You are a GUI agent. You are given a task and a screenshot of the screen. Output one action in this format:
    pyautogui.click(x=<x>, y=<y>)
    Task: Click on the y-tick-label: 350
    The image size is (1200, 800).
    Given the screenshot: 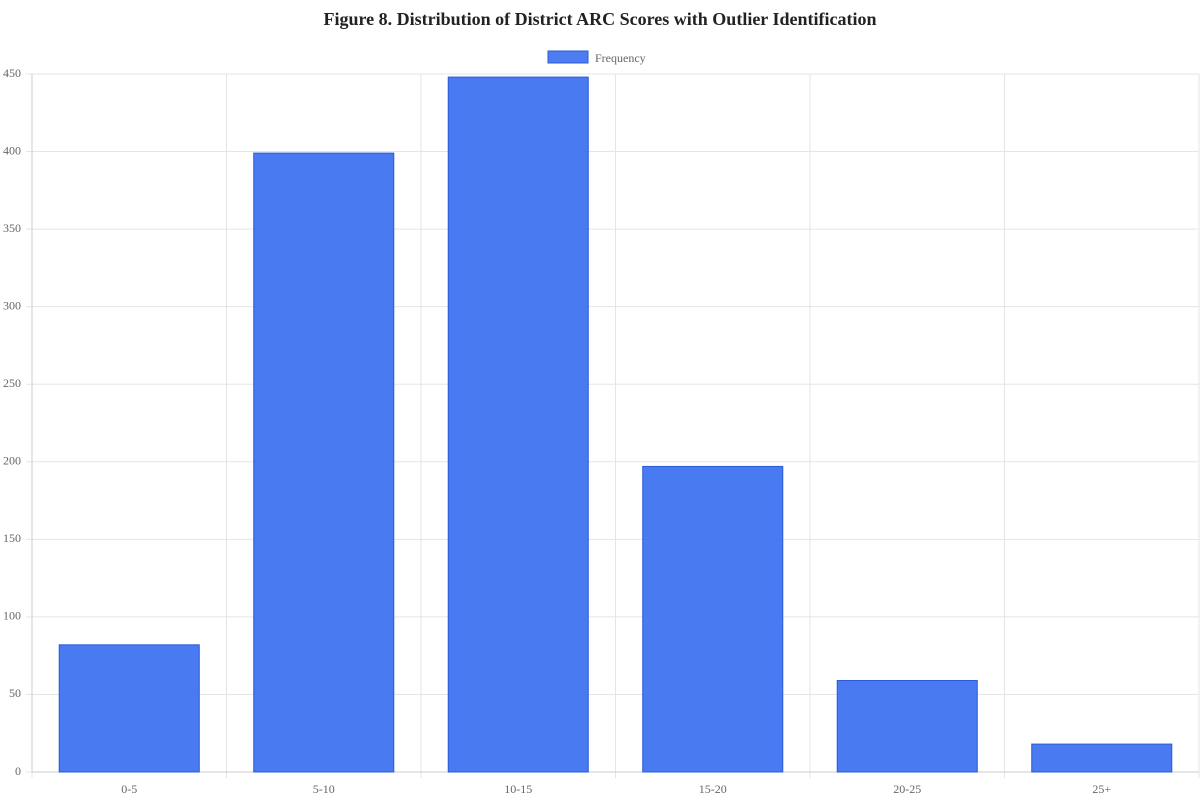 What is the action you would take?
    pyautogui.click(x=12, y=228)
    